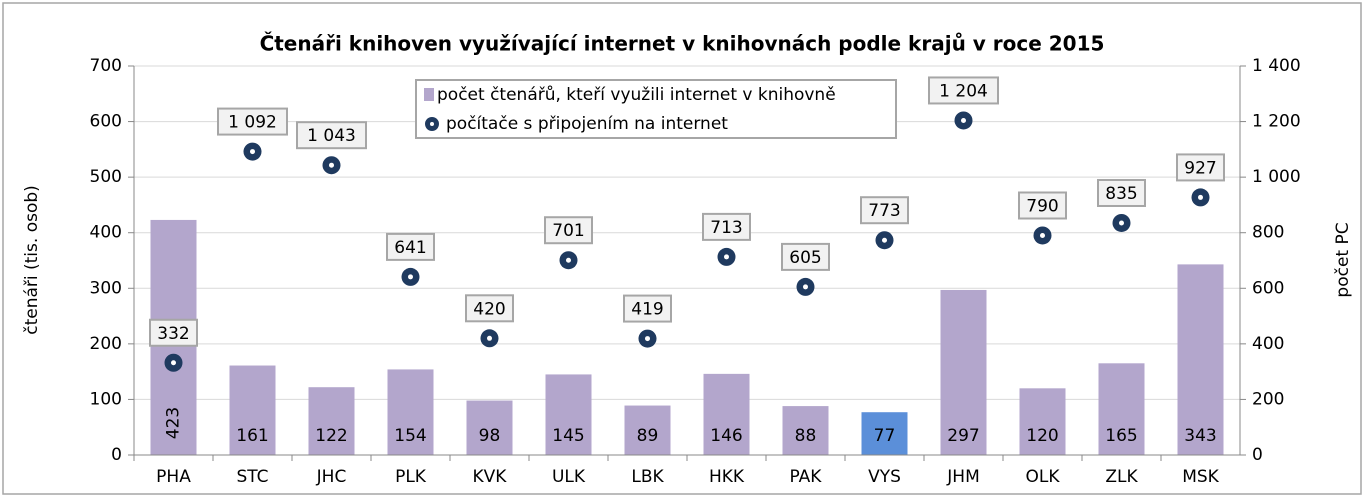  I want to click on bar-value-label: 89, so click(648, 436).